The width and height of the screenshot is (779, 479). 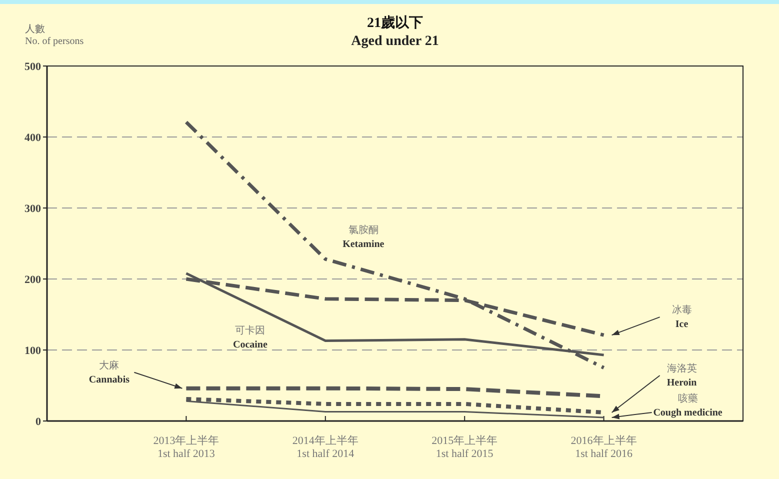 What do you see at coordinates (186, 447) in the screenshot?
I see `x-tick-label: 2013年上半年 1st half 2013` at bounding box center [186, 447].